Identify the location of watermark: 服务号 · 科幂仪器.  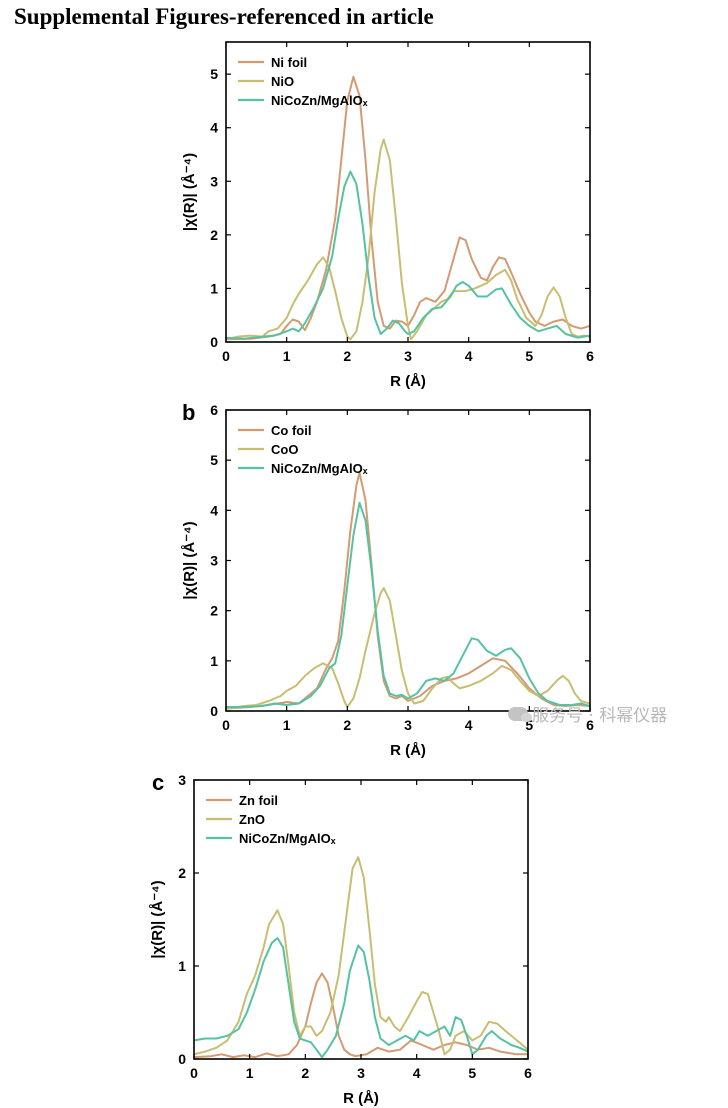
(587, 713).